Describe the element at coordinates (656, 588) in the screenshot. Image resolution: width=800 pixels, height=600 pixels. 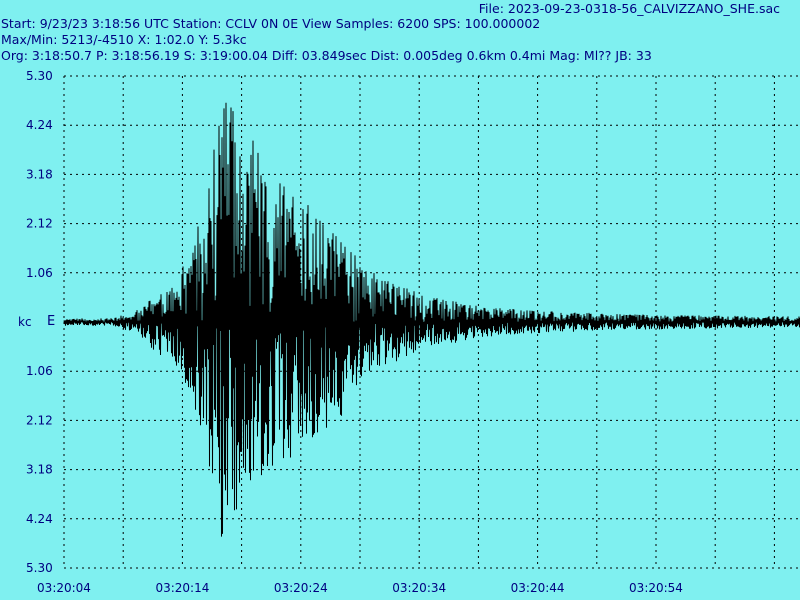
I see `x-tick-label: 03:20:54` at that location.